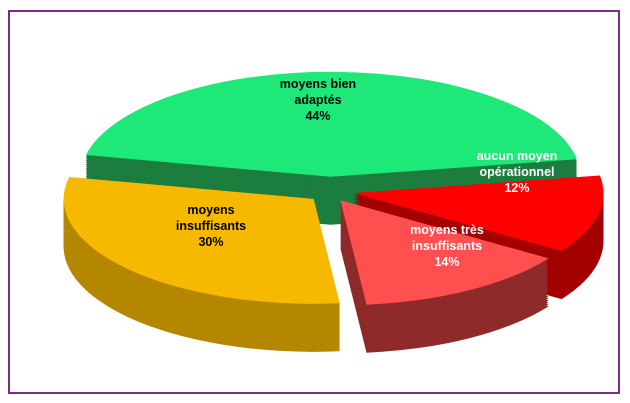 The image size is (630, 403). I want to click on slice-label: moyens bien adaptés 44%, so click(318, 100).